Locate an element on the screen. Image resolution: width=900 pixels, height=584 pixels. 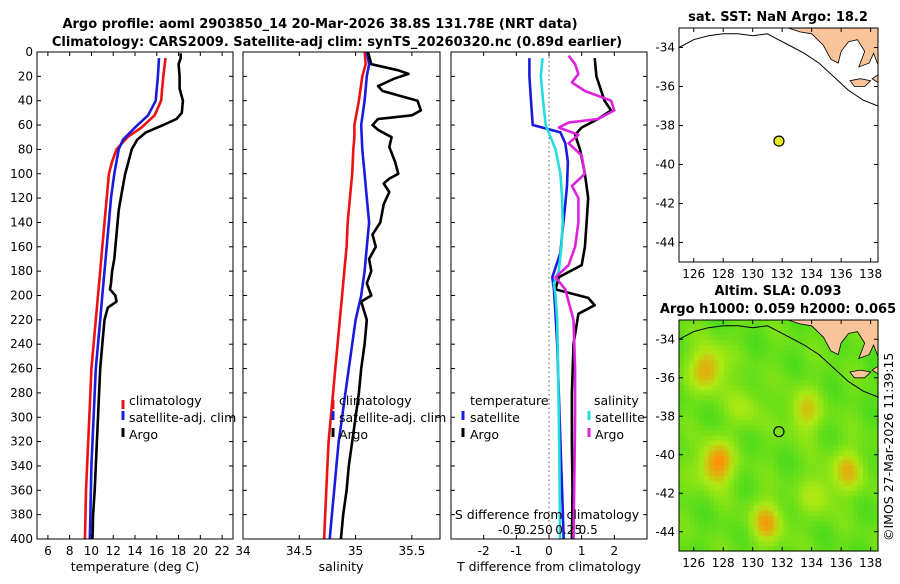
series-climatology is located at coordinates (125, 298).